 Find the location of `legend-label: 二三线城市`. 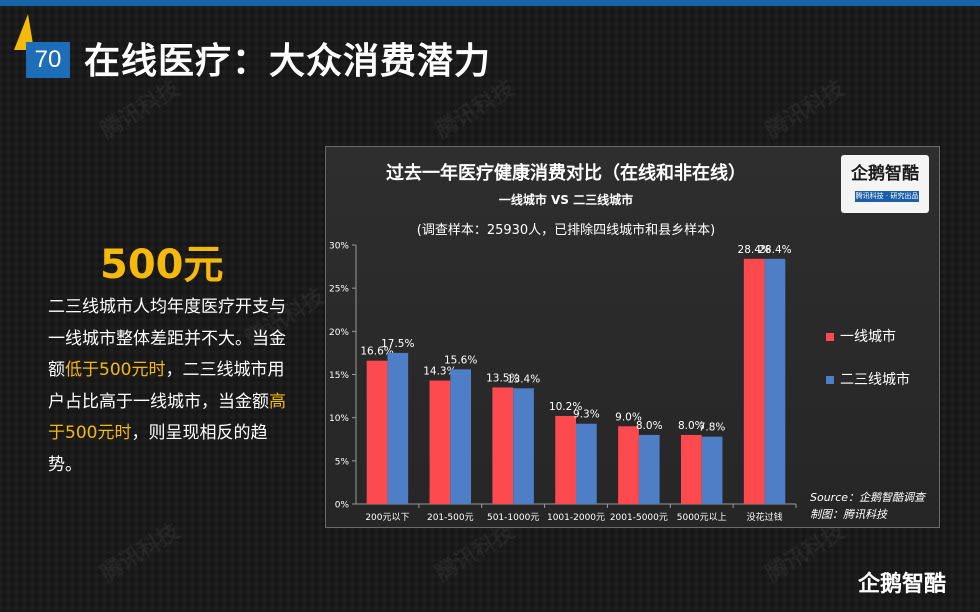

legend-label: 二三线城市 is located at coordinates (875, 380).